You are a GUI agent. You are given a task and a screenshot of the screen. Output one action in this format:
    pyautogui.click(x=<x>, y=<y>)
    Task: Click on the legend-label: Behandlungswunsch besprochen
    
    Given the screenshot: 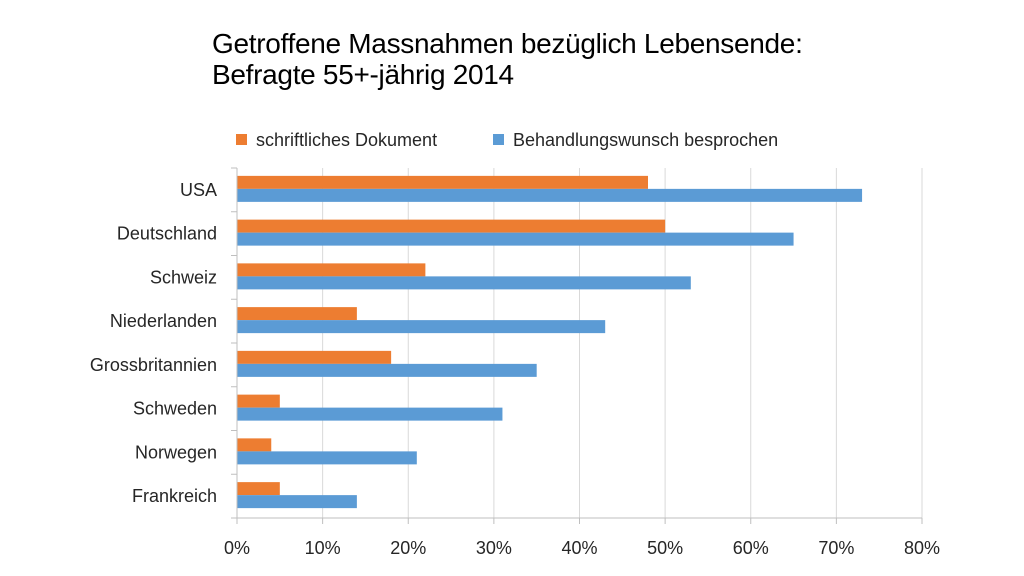 What is the action you would take?
    pyautogui.click(x=645, y=140)
    